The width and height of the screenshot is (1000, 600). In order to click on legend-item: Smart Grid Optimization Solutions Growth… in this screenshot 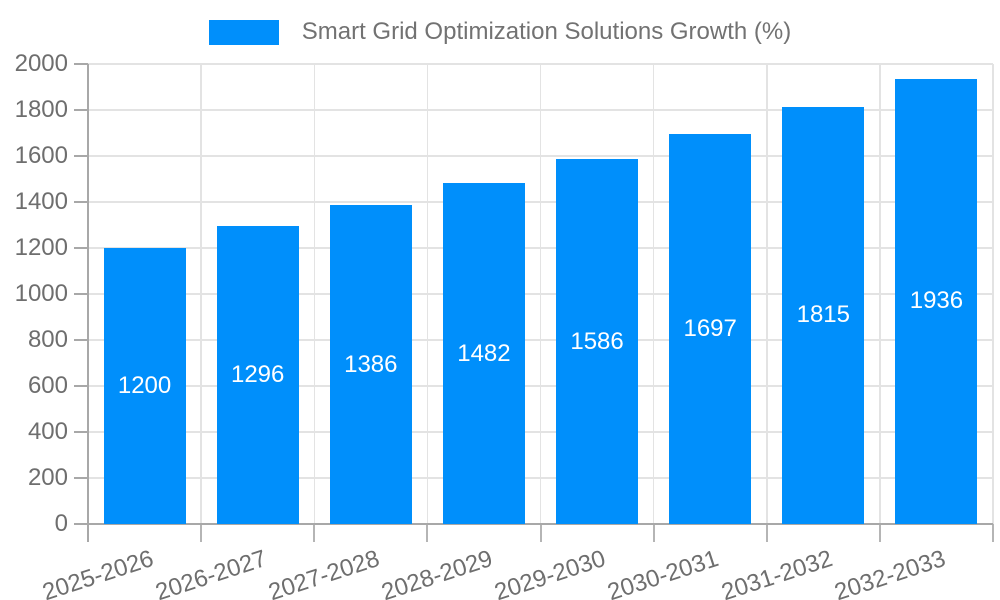, I will do `click(500, 32)`.